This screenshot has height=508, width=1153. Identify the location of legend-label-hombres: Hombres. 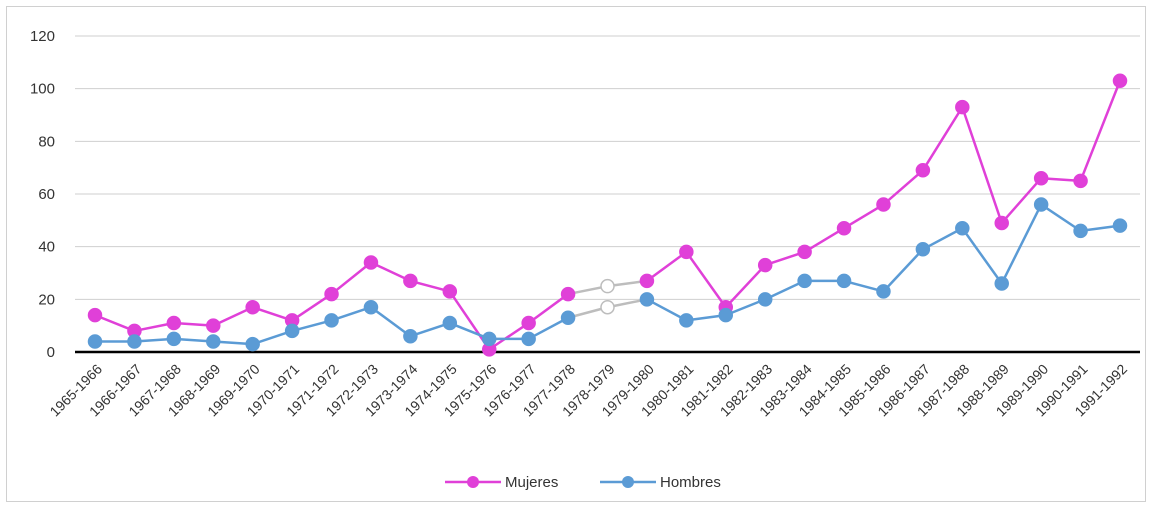
(690, 482).